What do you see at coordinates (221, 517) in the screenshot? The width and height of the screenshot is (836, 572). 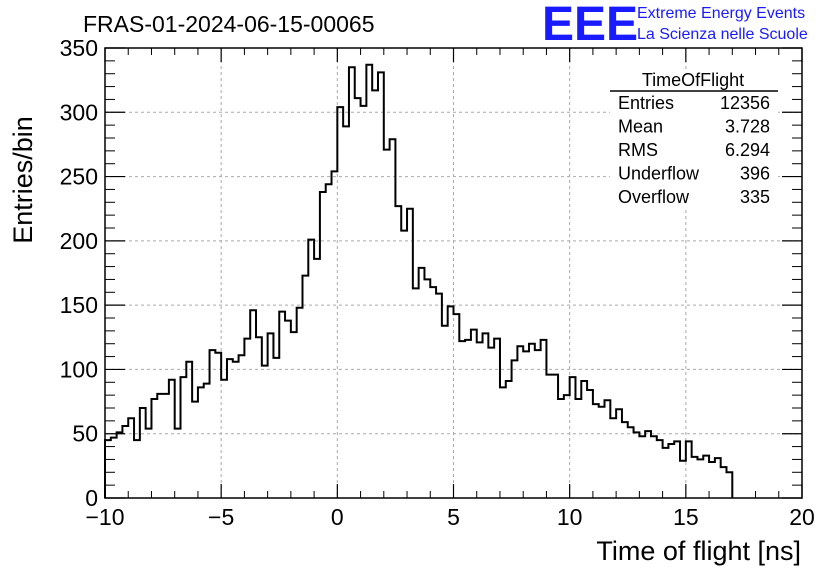 I see `x-tick-label: −5` at bounding box center [221, 517].